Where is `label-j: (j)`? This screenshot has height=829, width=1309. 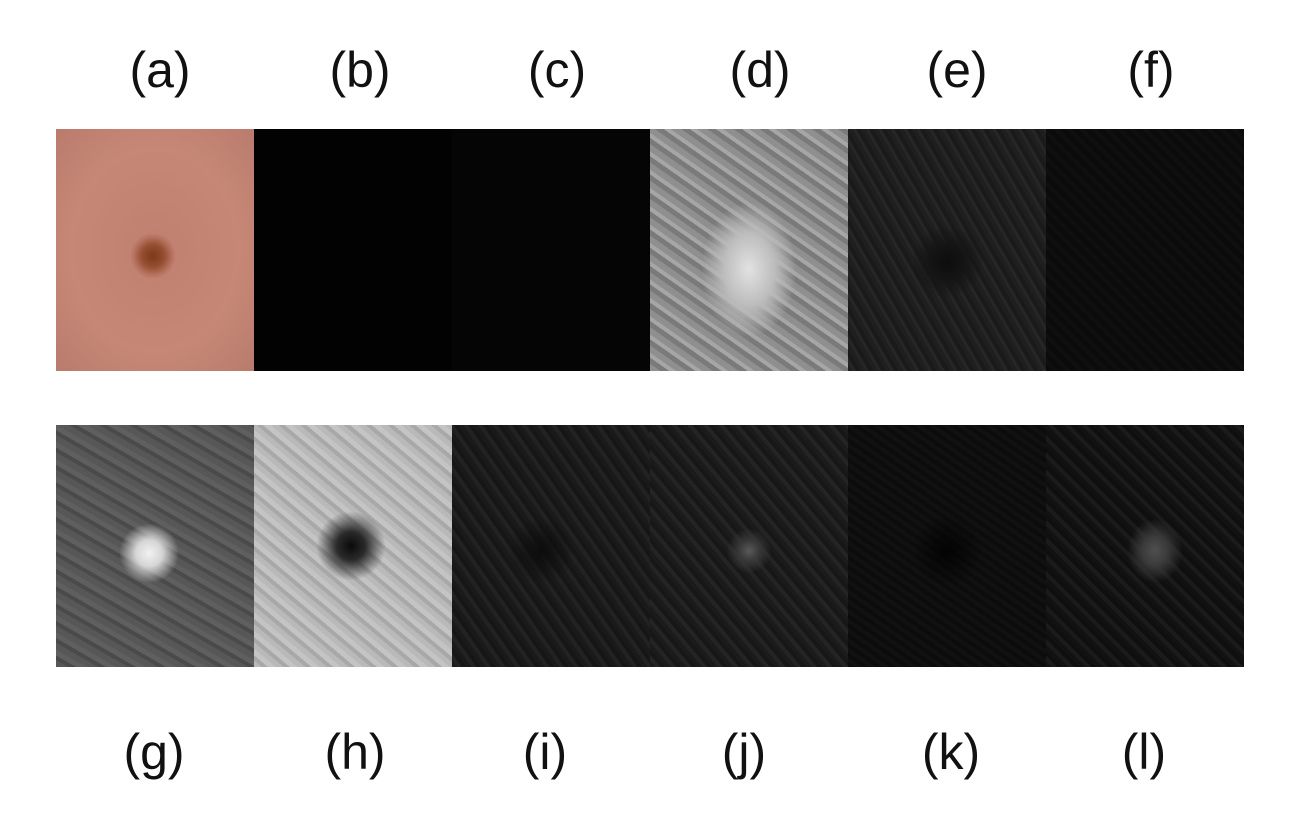 label-j: (j) is located at coordinates (744, 752).